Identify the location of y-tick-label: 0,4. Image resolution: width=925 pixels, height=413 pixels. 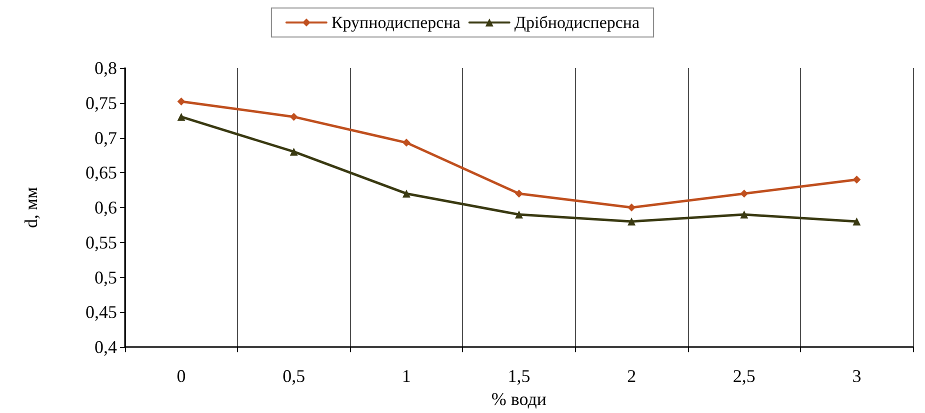
(105, 347).